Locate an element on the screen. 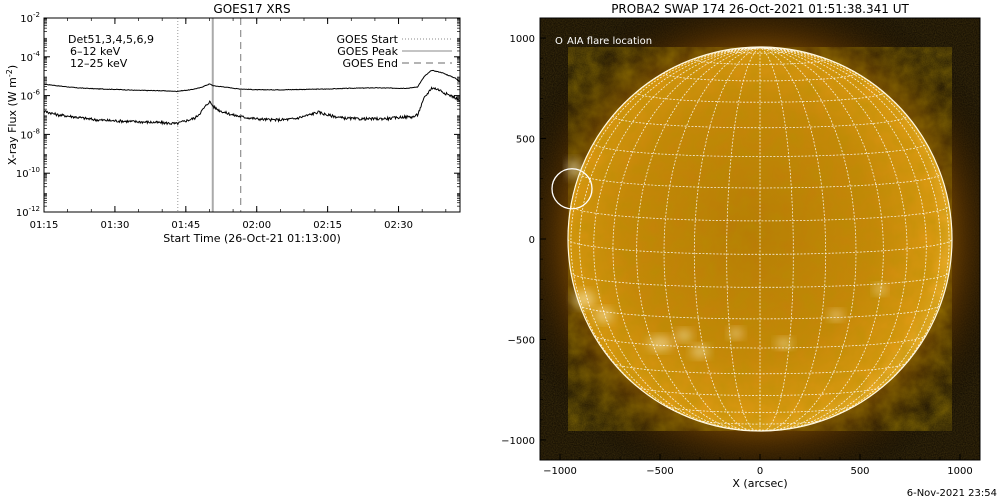 The height and width of the screenshot is (500, 1000). legend-detectors: Det51,3,4,5,6,9 is located at coordinates (111, 39).